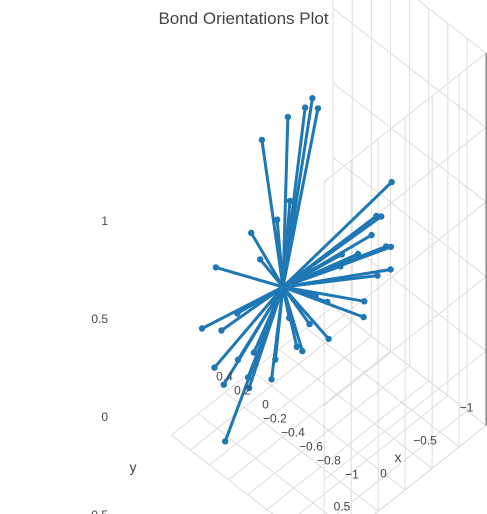  Describe the element at coordinates (467, 408) in the screenshot. I see `x-tick-label: −1` at that location.